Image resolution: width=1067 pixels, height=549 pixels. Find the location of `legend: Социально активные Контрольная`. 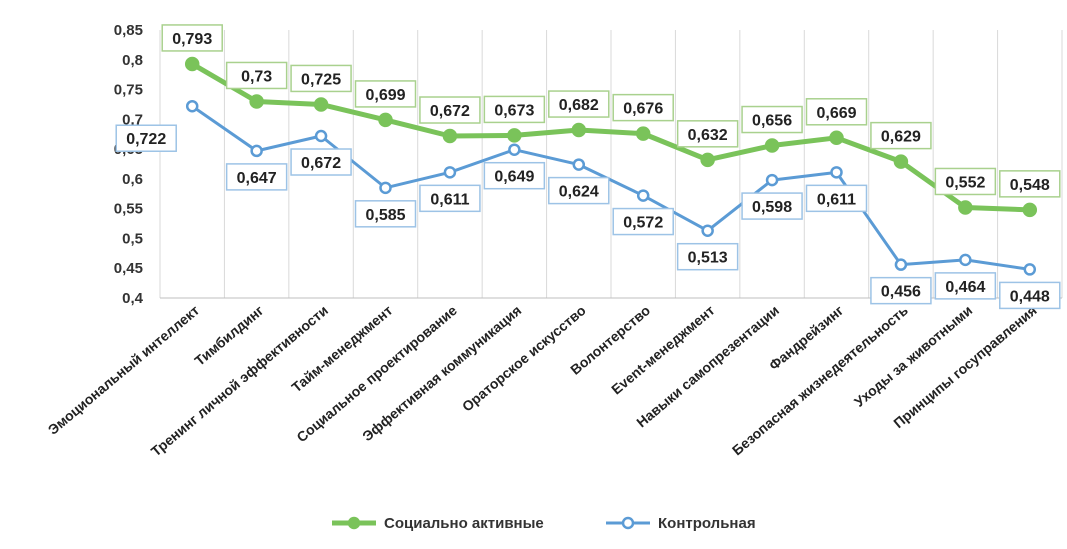

legend: Социально активные Контрольная is located at coordinates (544, 523).